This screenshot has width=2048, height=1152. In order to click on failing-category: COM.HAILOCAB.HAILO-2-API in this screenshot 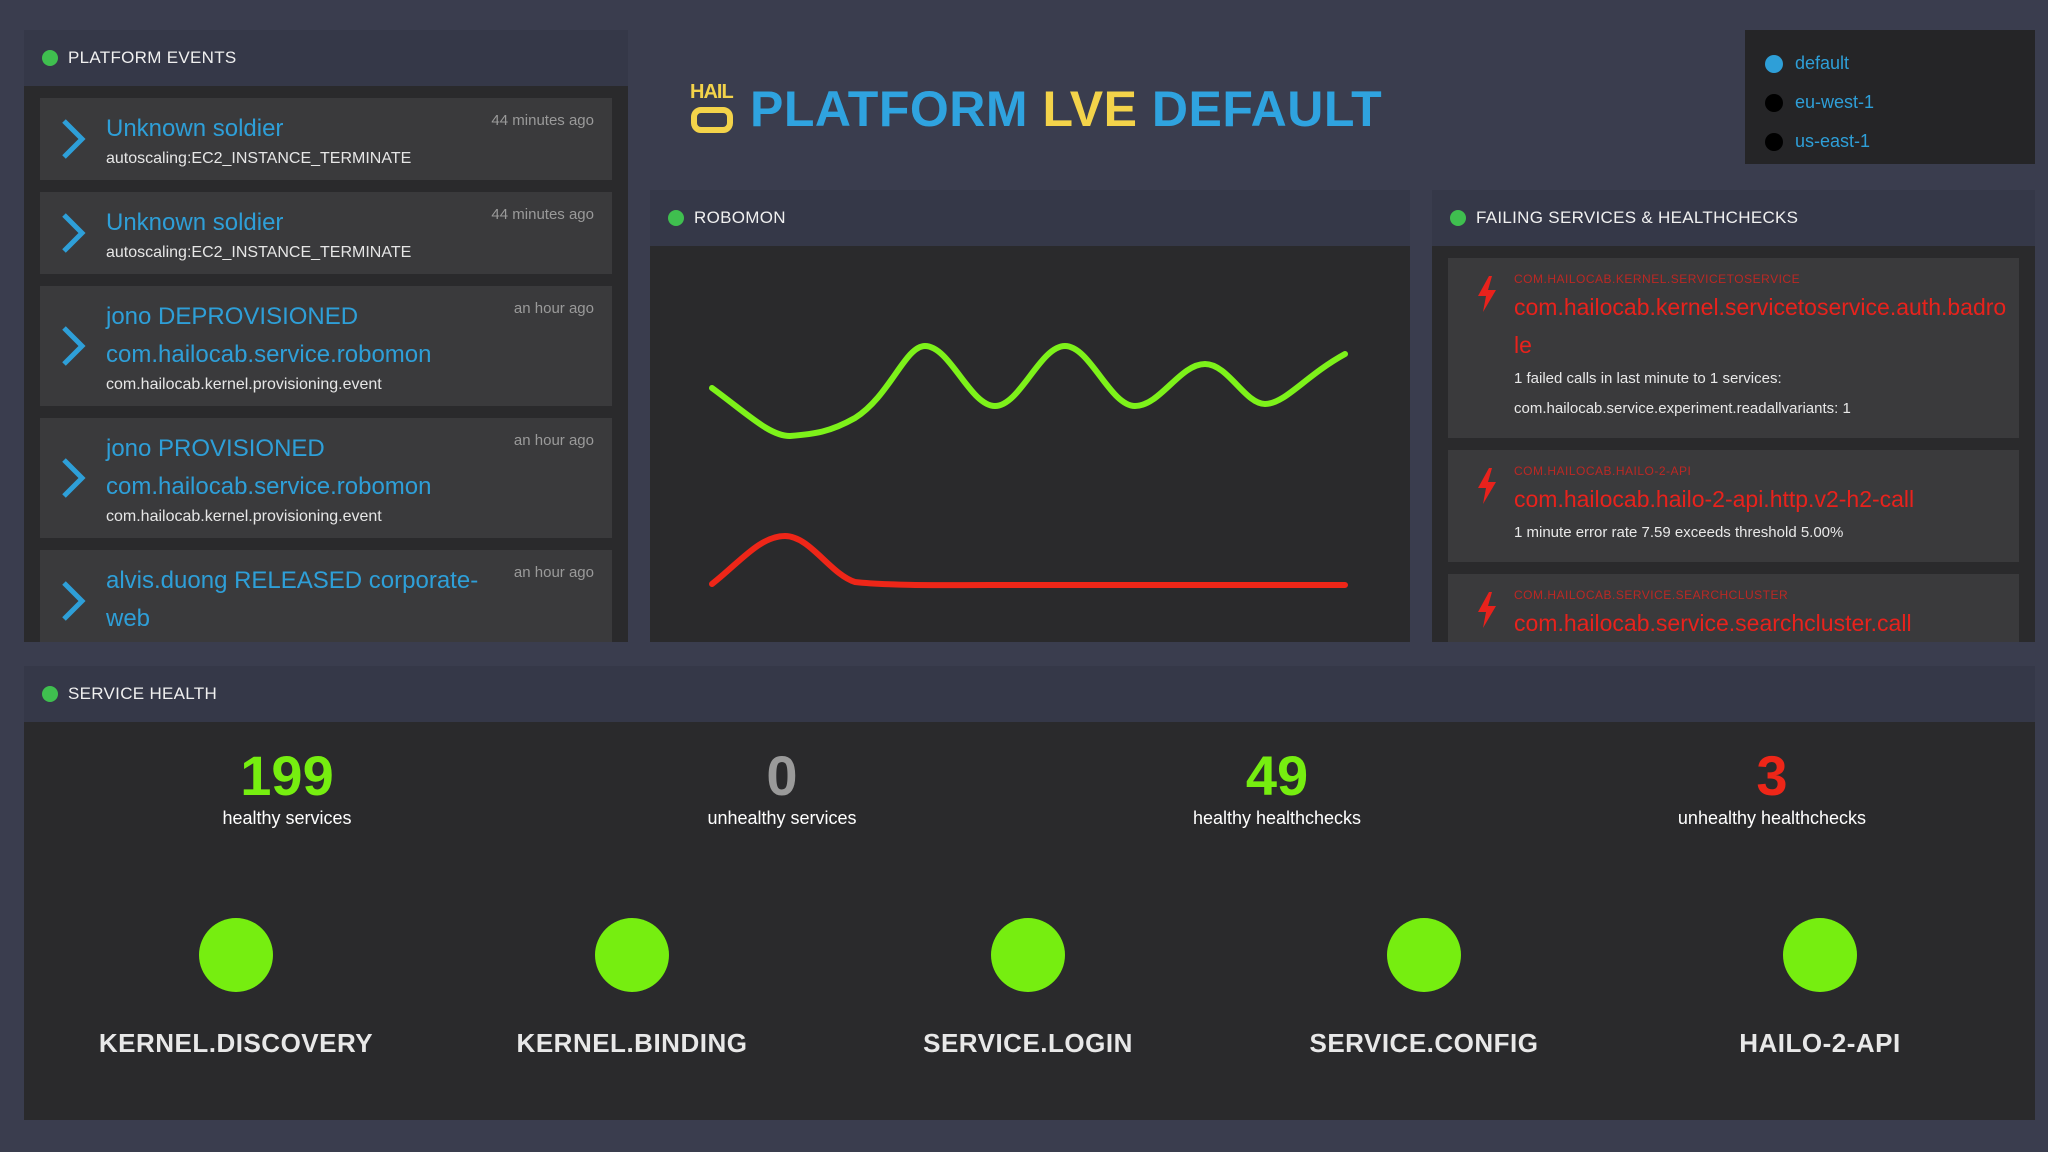, I will do `click(1603, 471)`.